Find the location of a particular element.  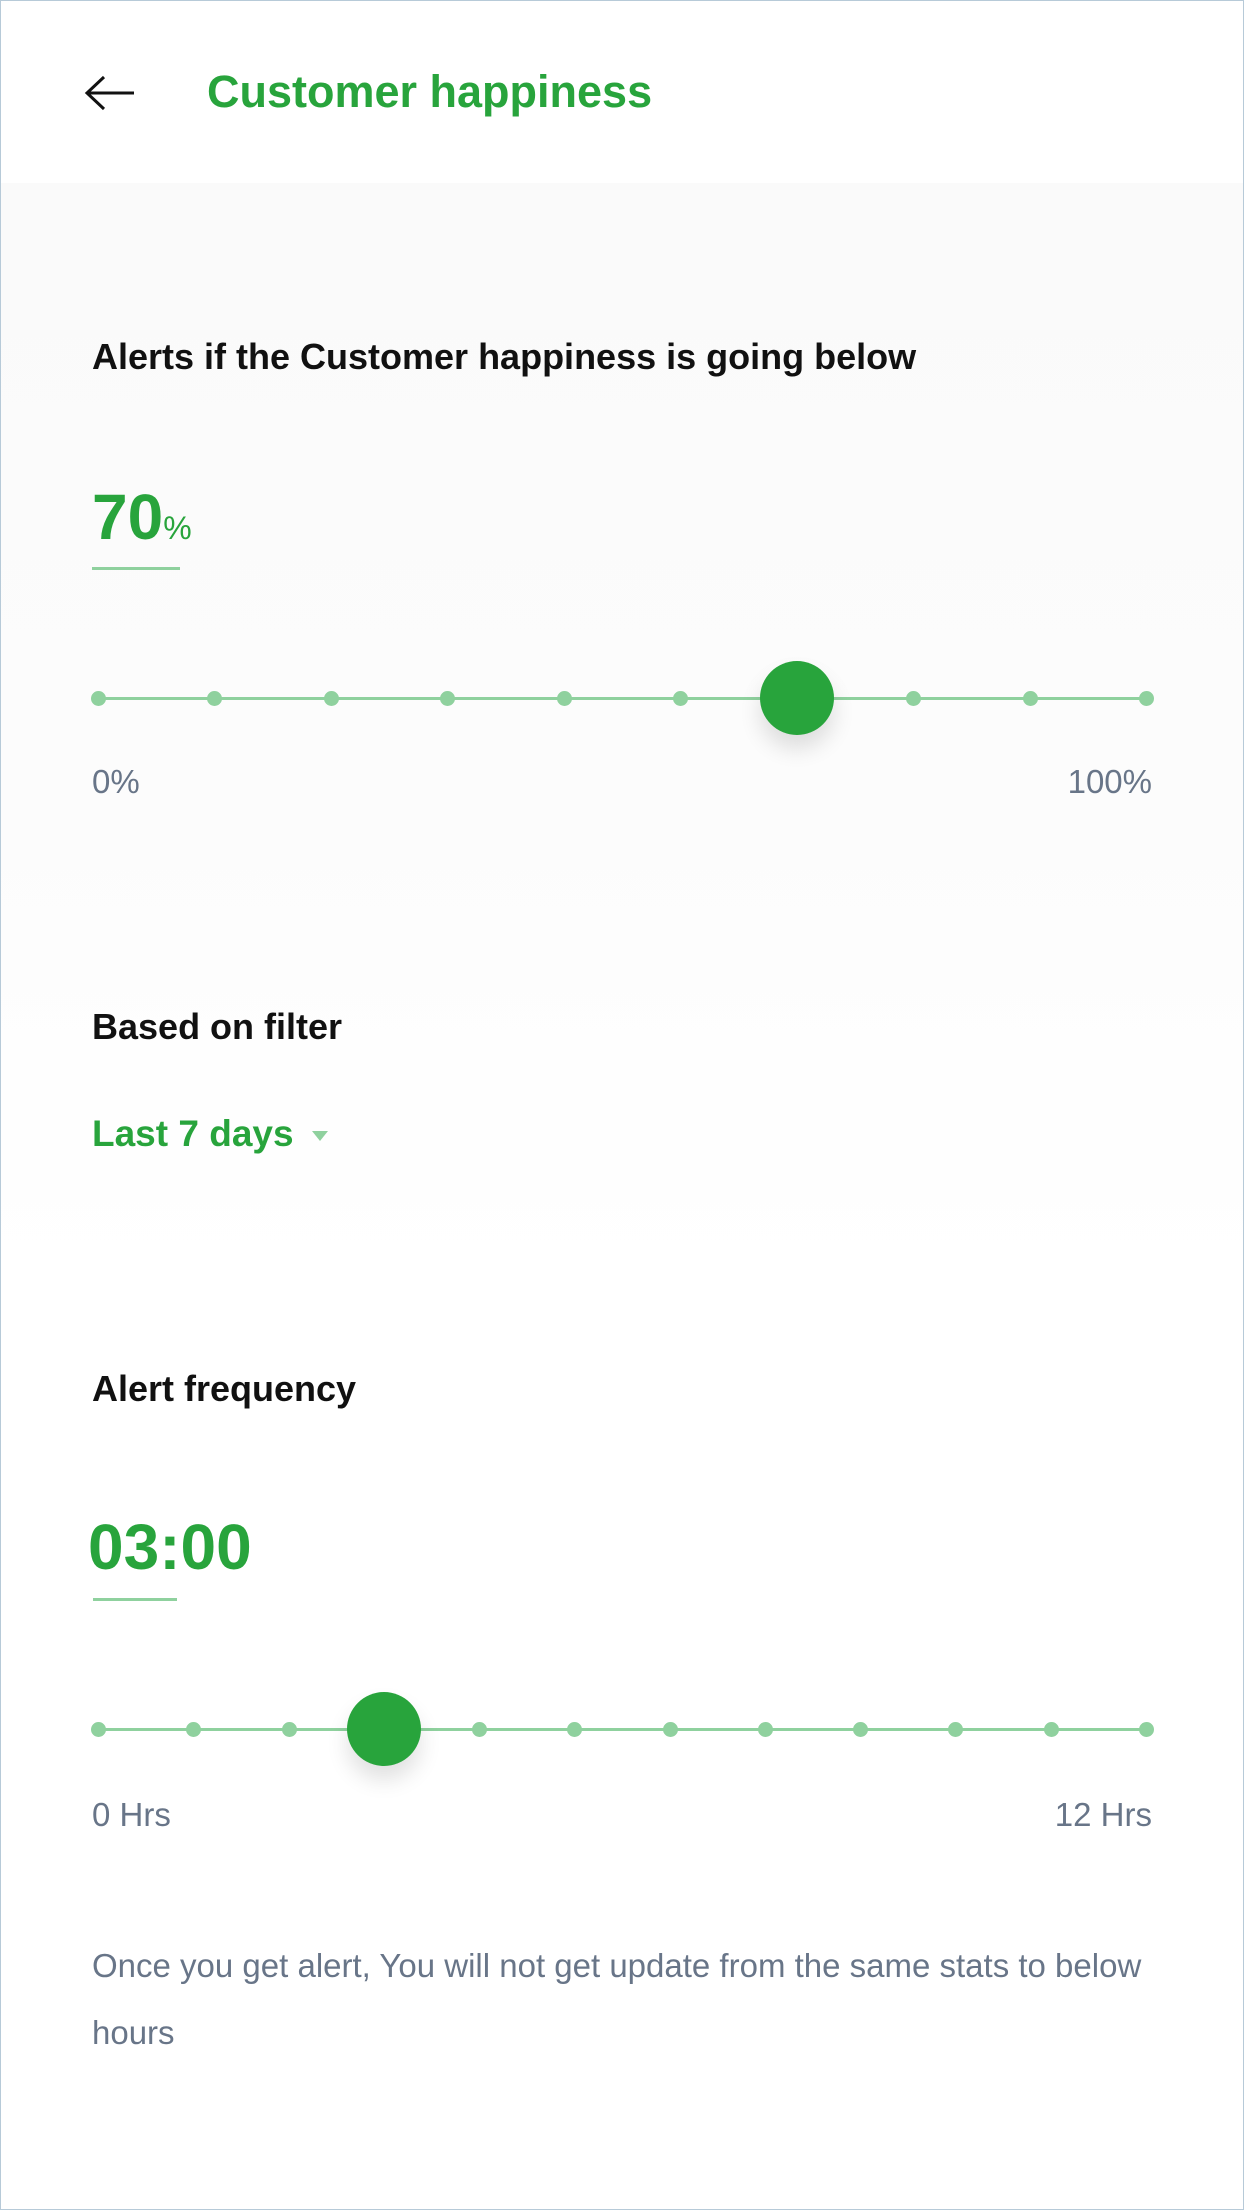

threshold-min-label: 0% is located at coordinates (116, 781).